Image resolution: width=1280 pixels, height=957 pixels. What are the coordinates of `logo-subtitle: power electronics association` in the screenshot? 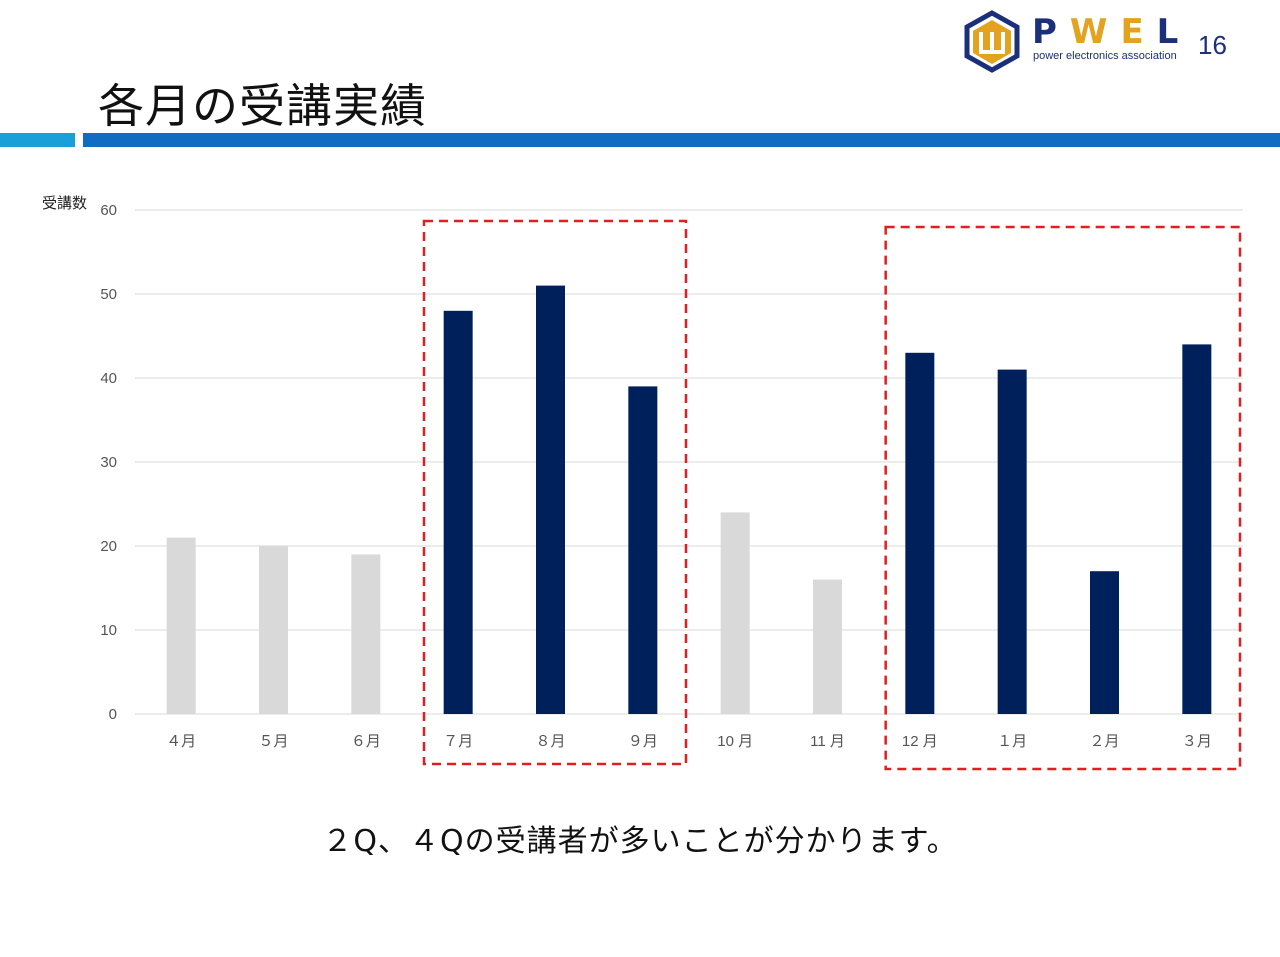 It's located at (1105, 56).